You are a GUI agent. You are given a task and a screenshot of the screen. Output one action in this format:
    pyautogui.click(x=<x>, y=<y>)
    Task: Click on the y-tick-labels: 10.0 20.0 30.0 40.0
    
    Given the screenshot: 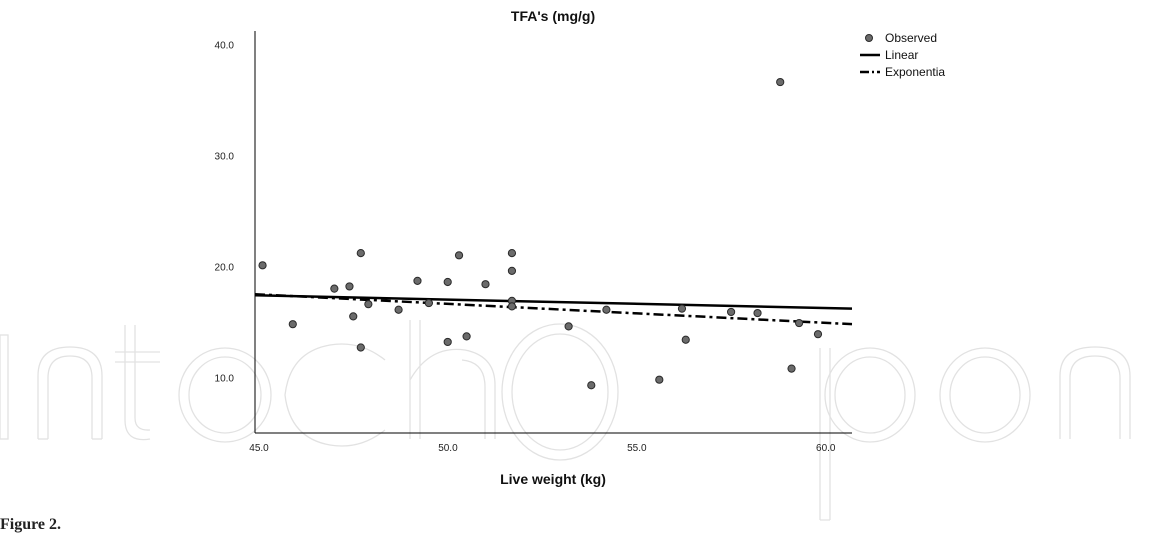 What is the action you would take?
    pyautogui.click(x=225, y=212)
    